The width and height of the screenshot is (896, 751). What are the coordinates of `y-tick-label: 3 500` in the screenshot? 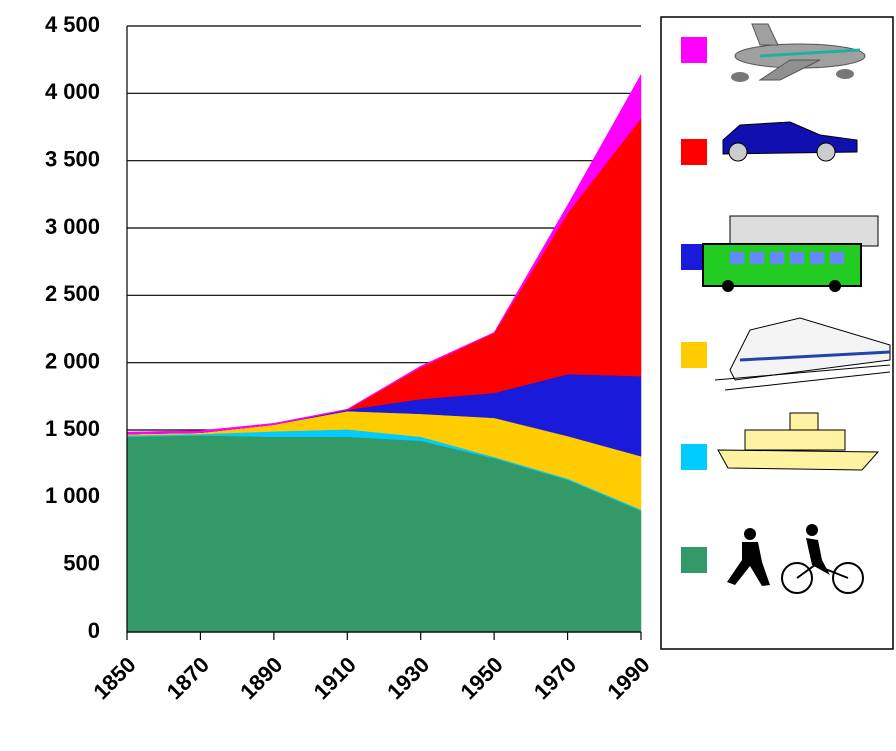 It's located at (72, 158).